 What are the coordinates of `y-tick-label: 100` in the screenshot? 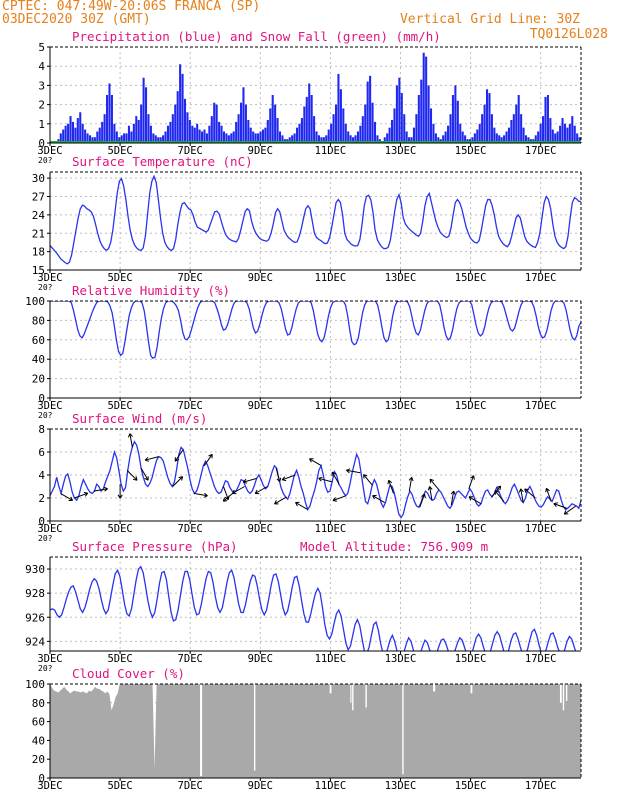 It's located at (35, 301).